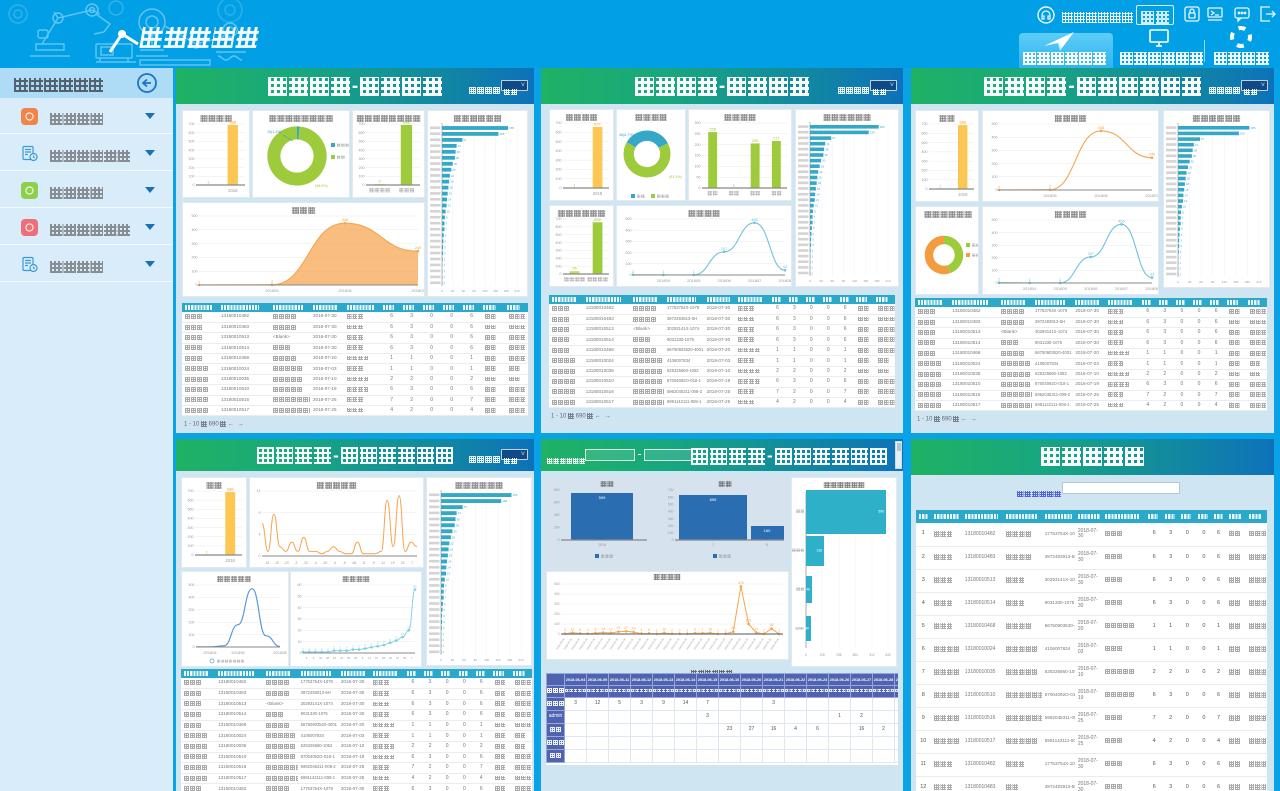  I want to click on svg-text: 30, so click(300, 619).